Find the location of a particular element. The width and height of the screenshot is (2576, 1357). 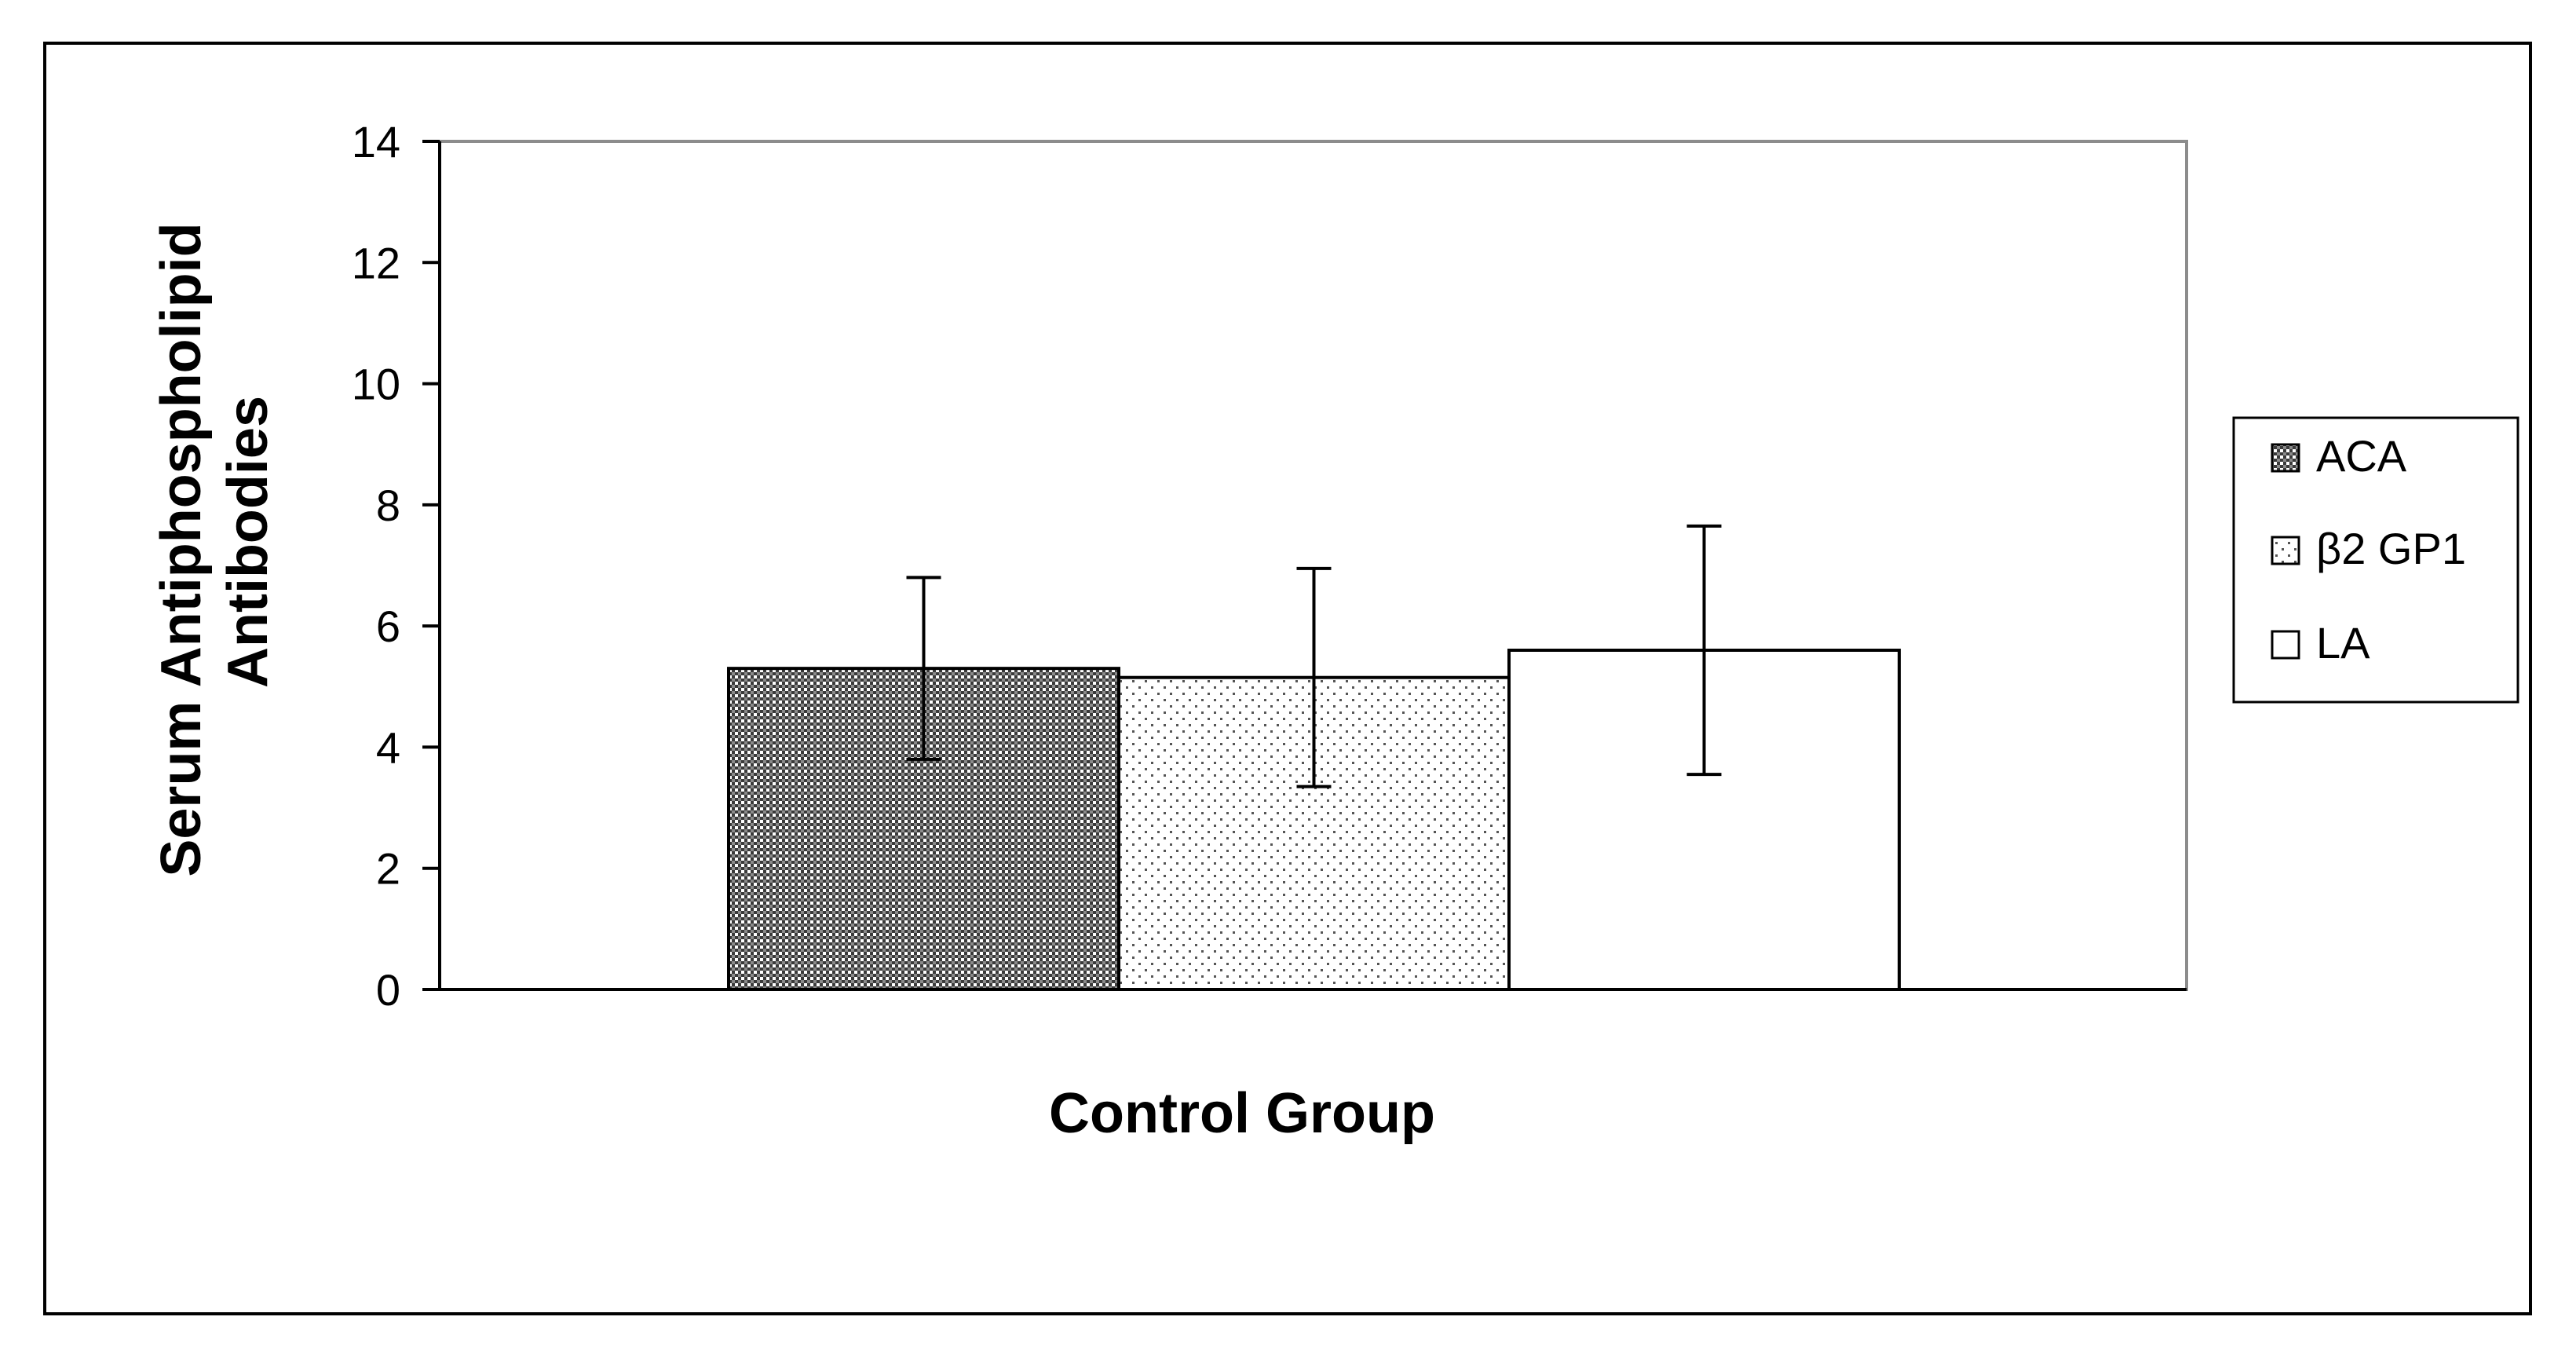

legend-label-1: ACA is located at coordinates (2361, 456).